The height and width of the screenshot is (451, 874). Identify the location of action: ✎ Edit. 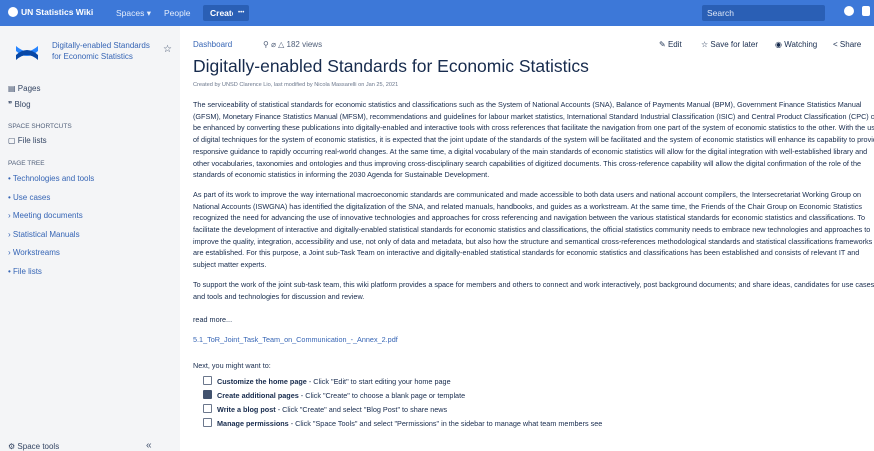
(670, 44).